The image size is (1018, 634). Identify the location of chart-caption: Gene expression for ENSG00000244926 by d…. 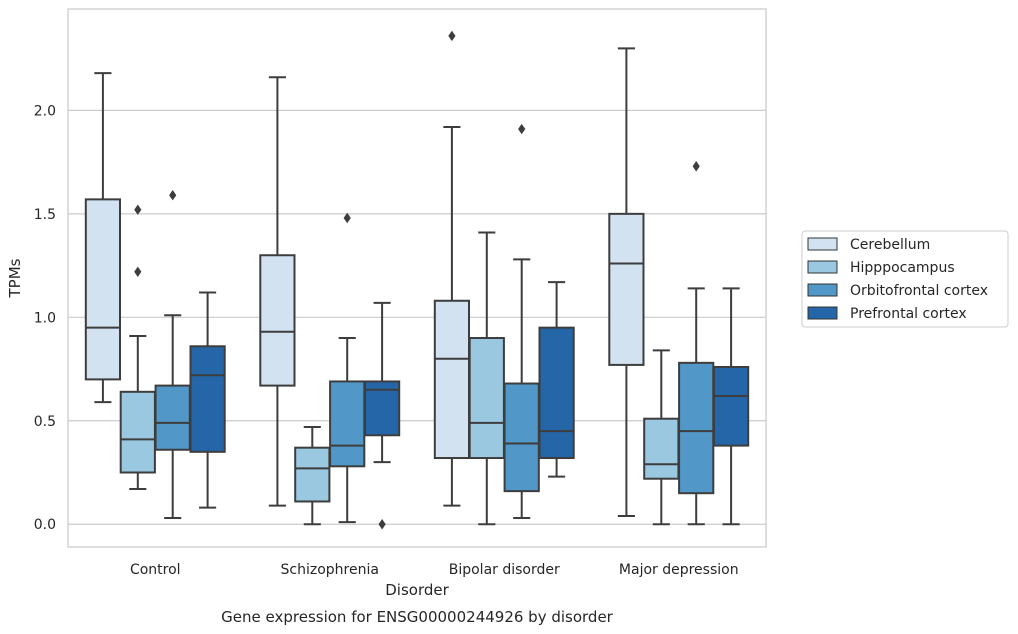
(417, 617).